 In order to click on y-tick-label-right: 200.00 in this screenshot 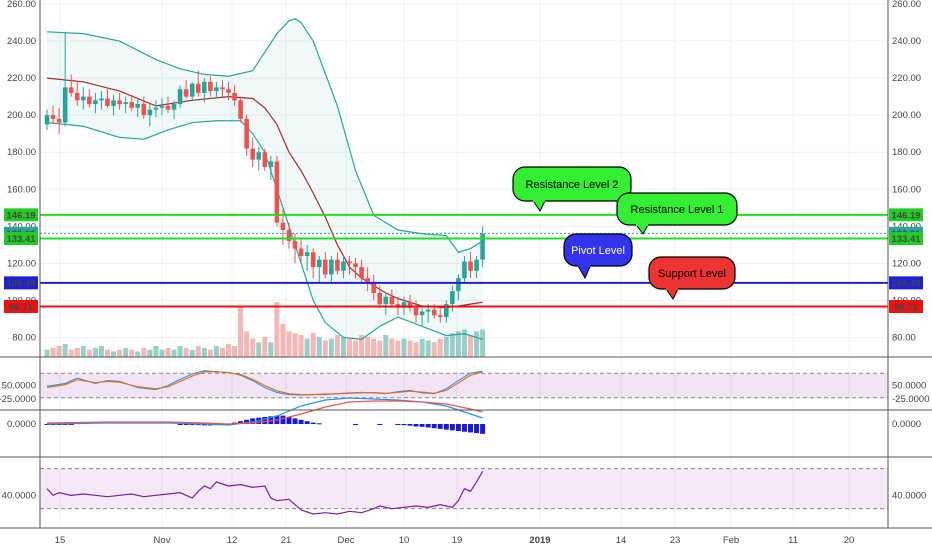, I will do `click(906, 115)`.